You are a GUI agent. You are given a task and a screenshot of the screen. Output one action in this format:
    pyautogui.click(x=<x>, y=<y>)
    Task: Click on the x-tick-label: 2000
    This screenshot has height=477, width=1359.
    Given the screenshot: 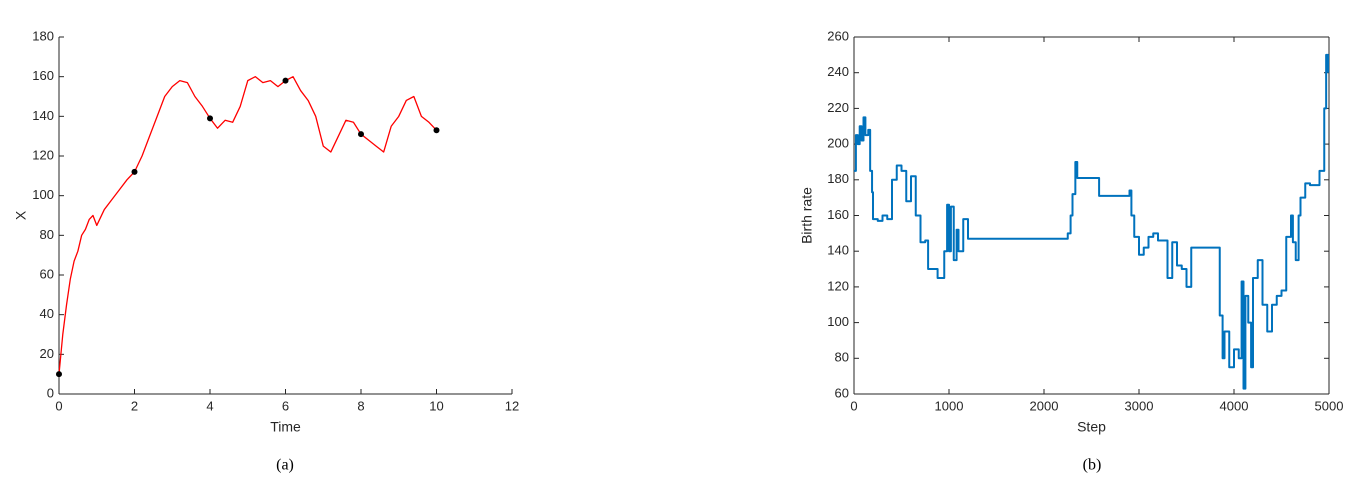 What is the action you would take?
    pyautogui.click(x=1044, y=405)
    